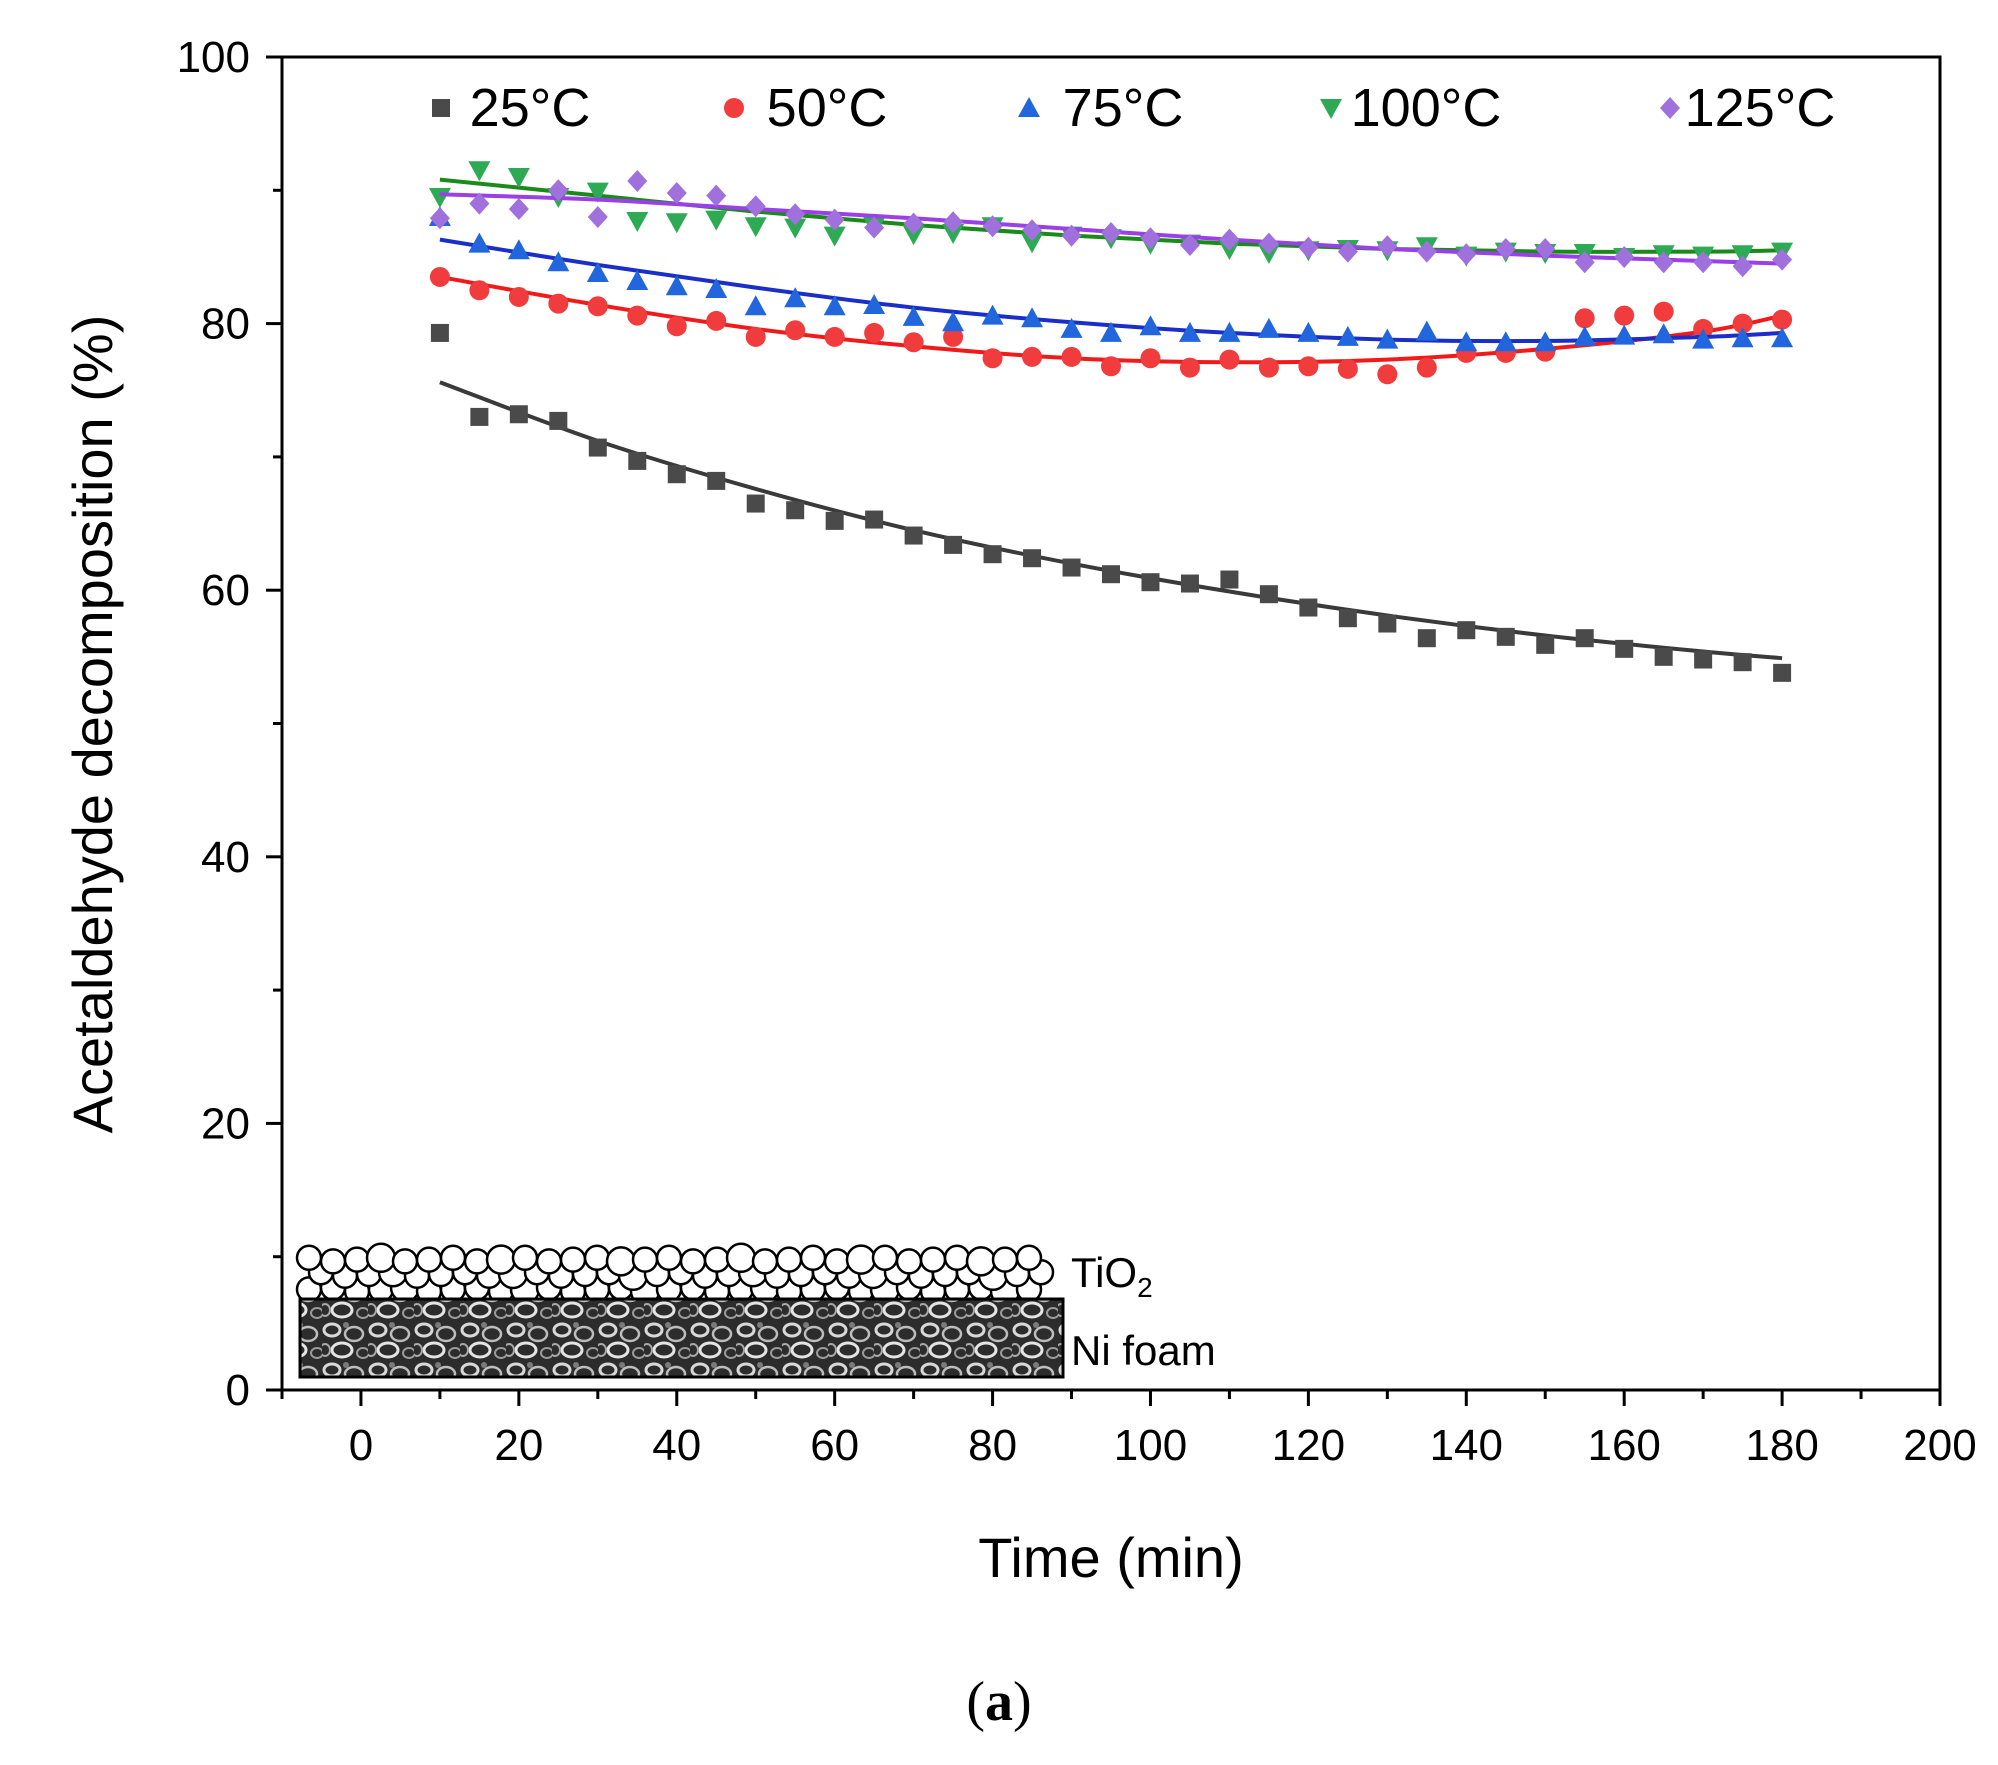 This screenshot has width=1998, height=1765. What do you see at coordinates (999, 1702) in the screenshot?
I see `caption-letter: a` at bounding box center [999, 1702].